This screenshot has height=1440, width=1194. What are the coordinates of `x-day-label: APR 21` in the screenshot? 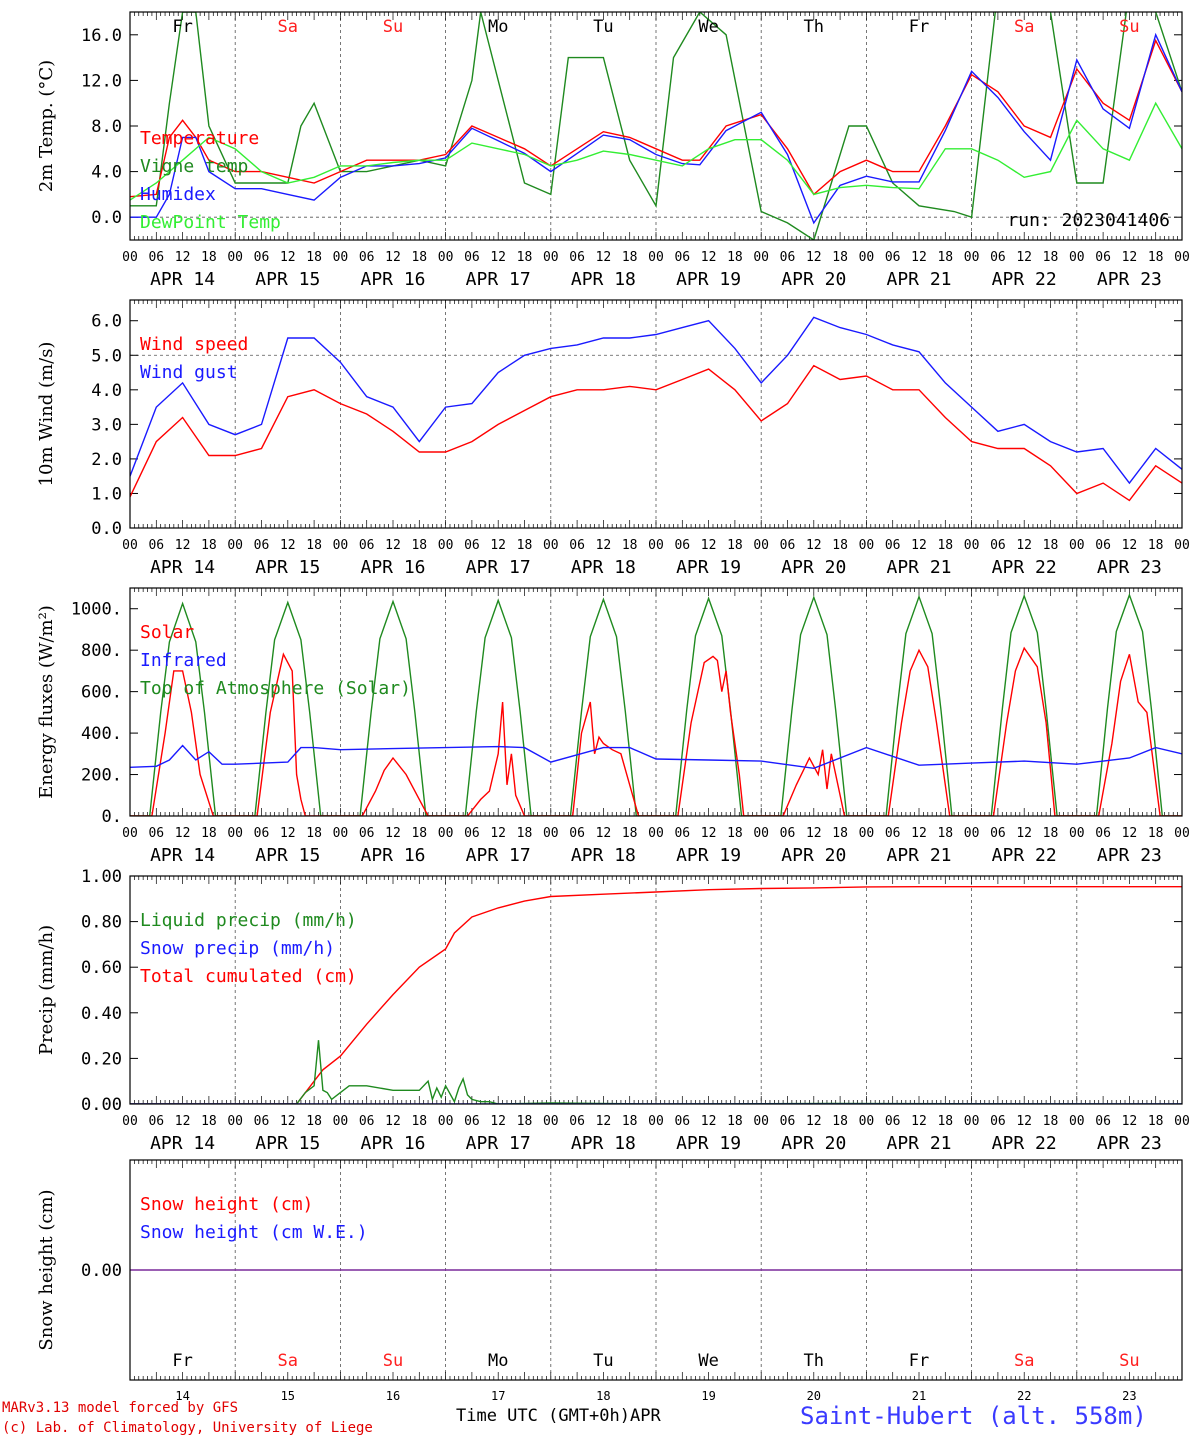 It's located at (918, 1143).